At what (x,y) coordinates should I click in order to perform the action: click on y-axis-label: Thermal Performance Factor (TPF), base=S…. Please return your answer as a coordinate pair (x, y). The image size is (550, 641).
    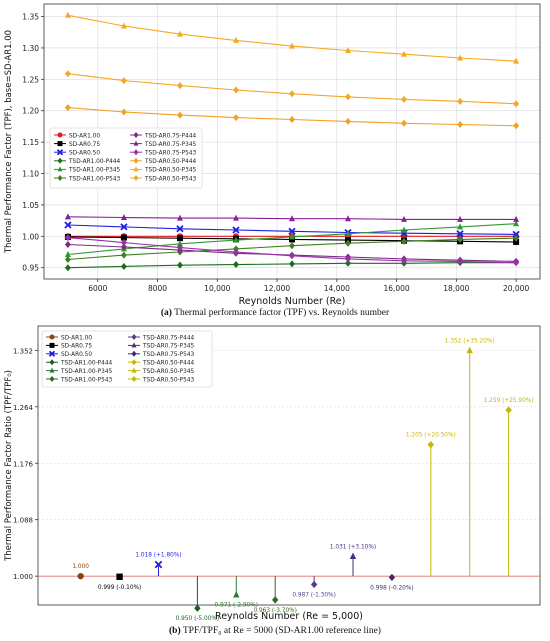
    Looking at the image, I should click on (9, 142).